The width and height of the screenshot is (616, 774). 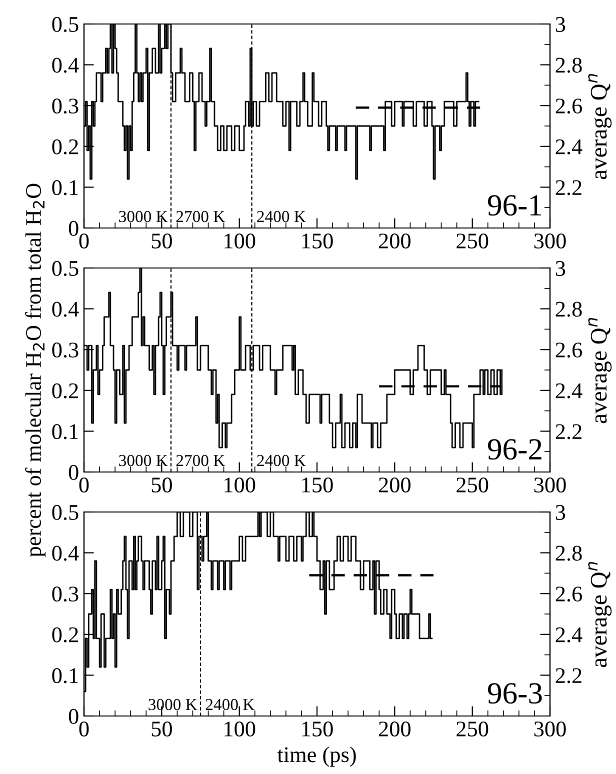 I want to click on annotation: 96-2, so click(x=515, y=449).